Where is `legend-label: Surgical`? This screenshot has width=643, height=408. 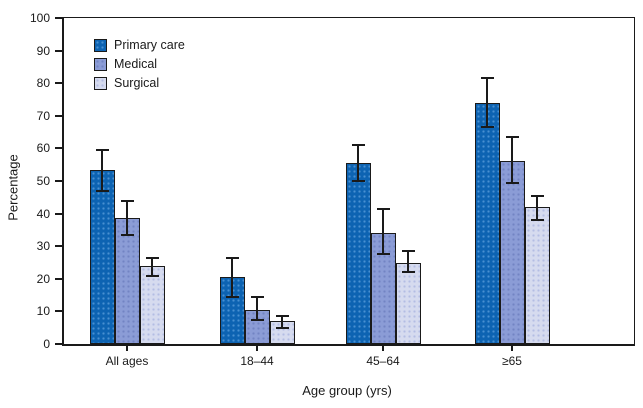
legend-label: Surgical is located at coordinates (137, 83).